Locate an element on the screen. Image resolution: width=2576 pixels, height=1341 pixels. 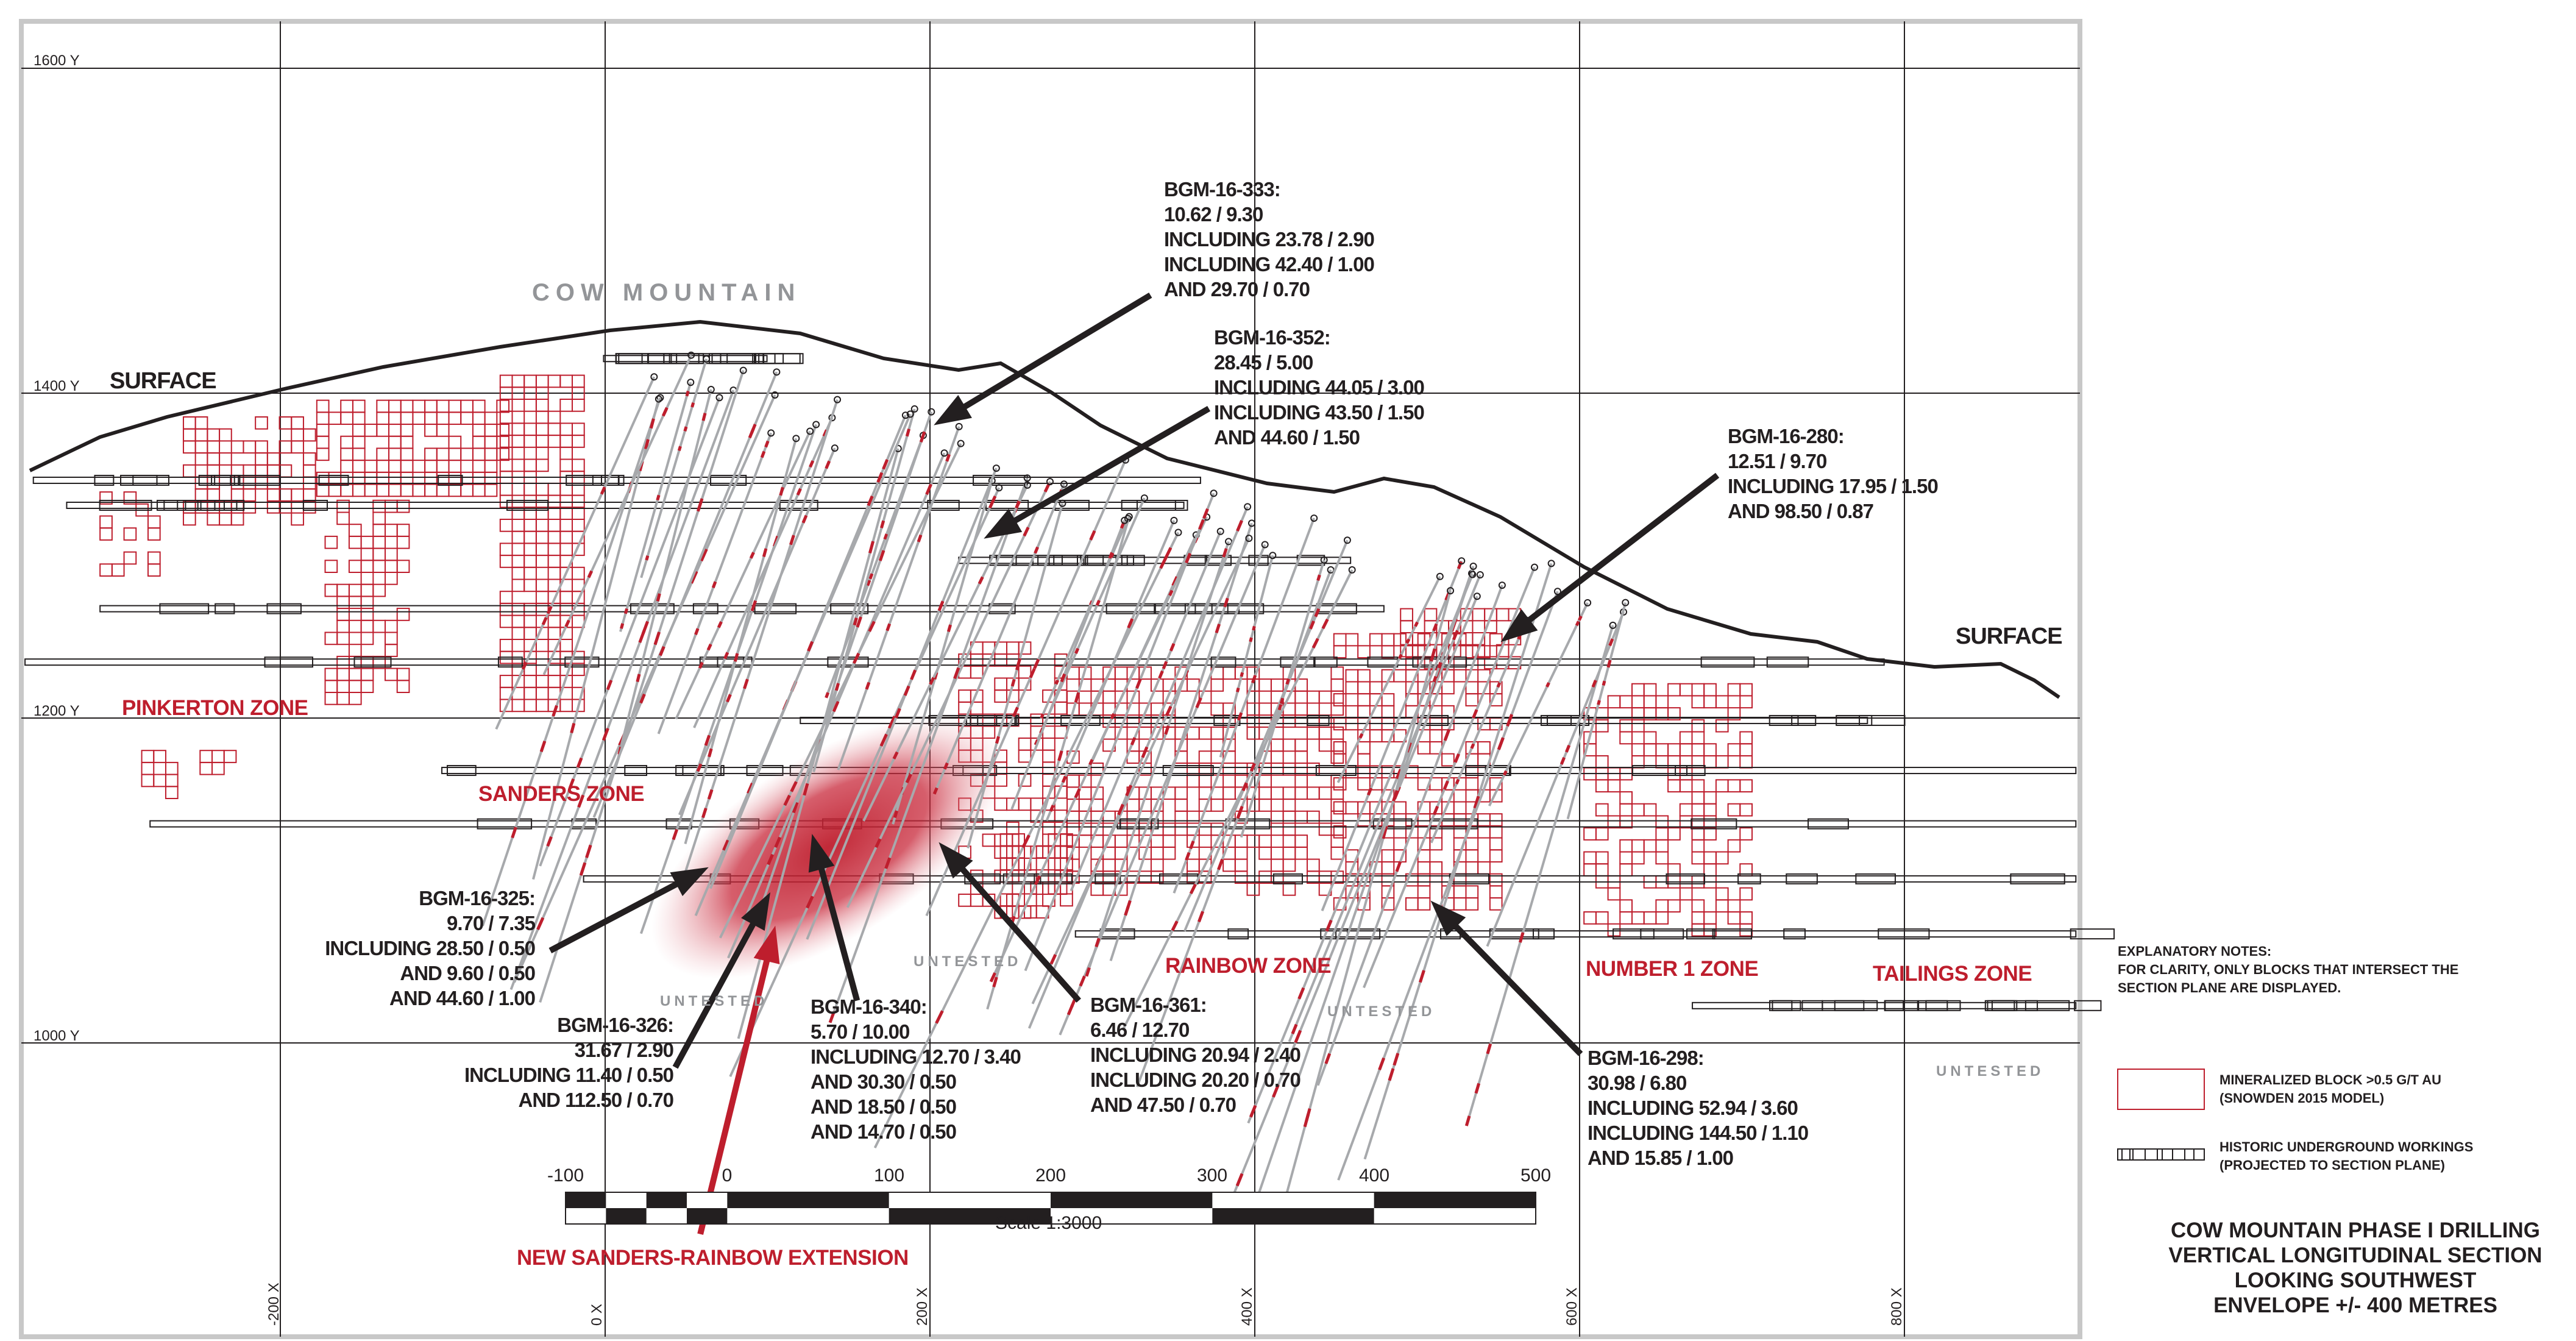
callout-line: AND 112.50 / 0.70 is located at coordinates (596, 1100).